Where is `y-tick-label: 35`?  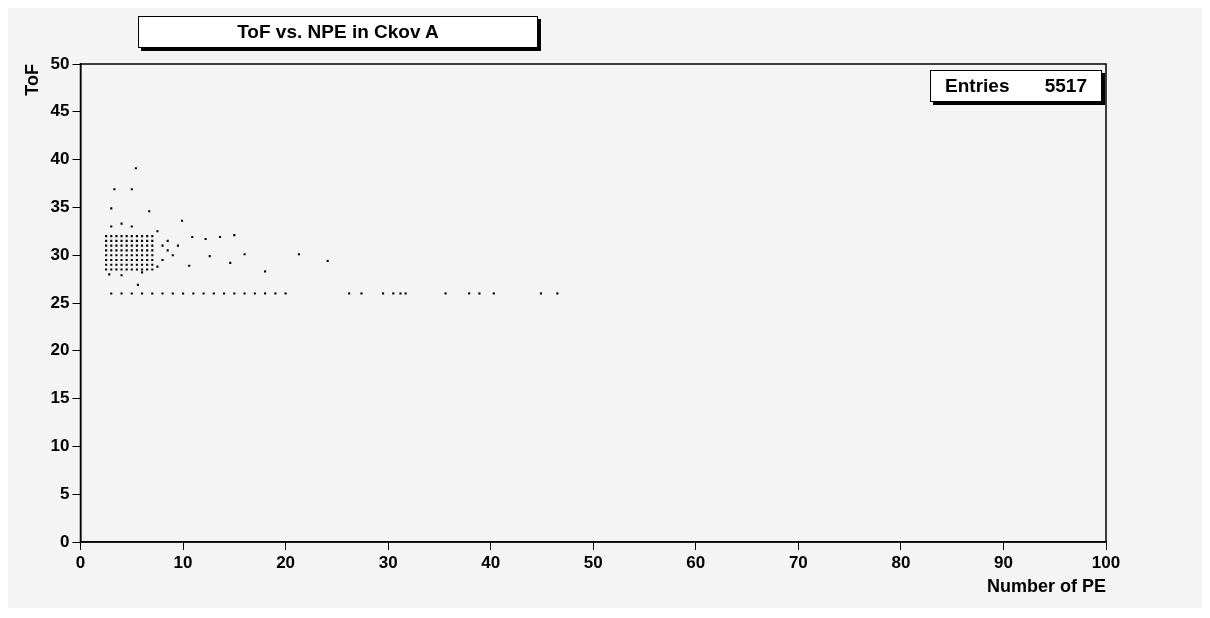
y-tick-label: 35 is located at coordinates (60, 207).